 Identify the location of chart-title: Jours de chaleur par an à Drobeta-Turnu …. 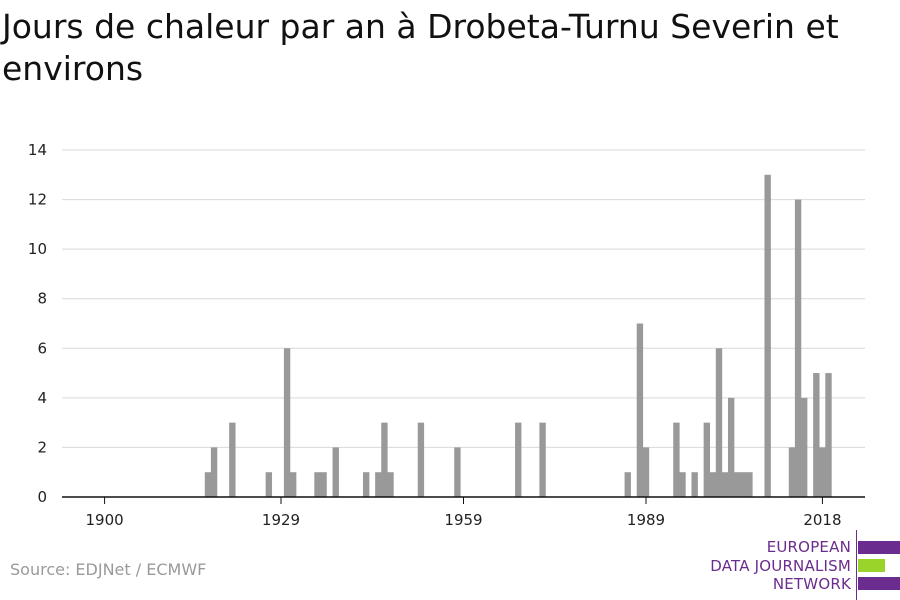
(420, 47).